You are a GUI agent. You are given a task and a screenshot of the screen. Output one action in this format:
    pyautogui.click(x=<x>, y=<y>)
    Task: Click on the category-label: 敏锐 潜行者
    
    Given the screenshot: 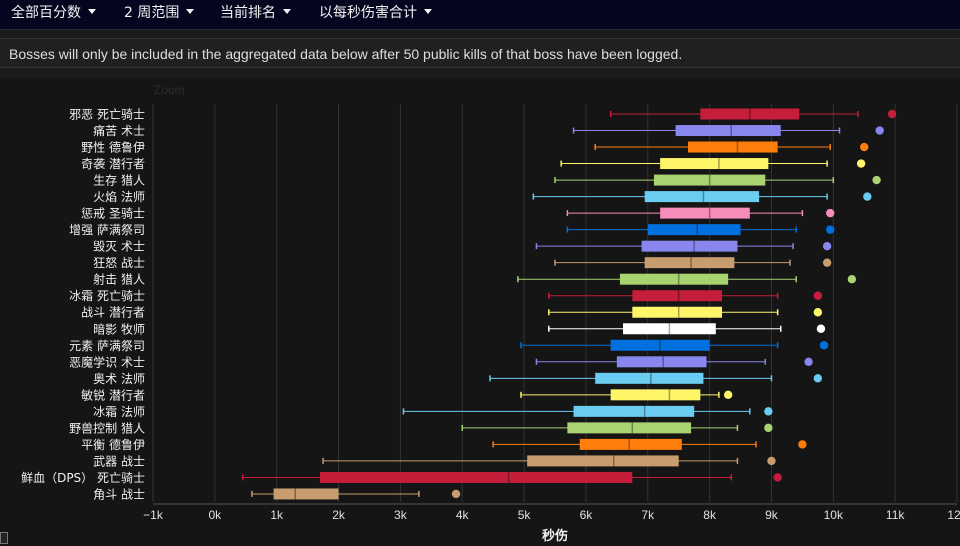 What is the action you would take?
    pyautogui.click(x=113, y=394)
    